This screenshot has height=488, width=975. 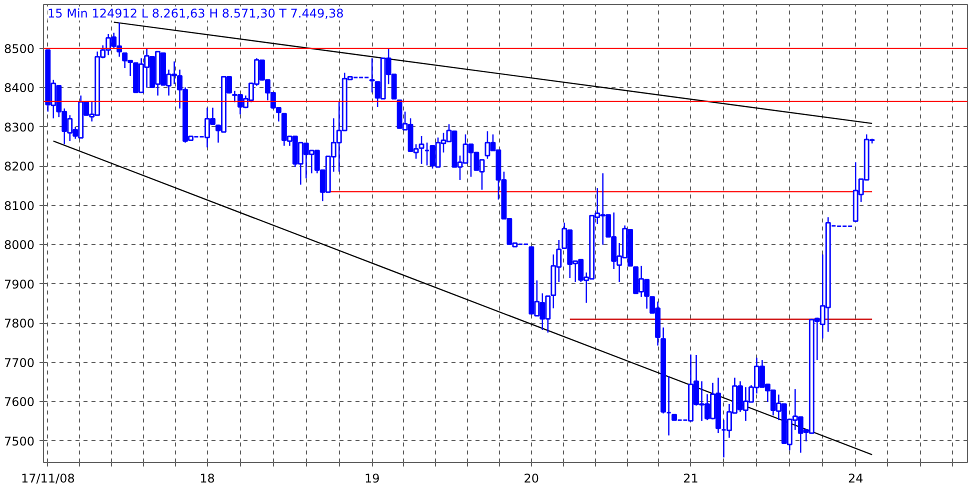 I want to click on x-tick-label: 17/11/08, so click(x=47, y=479).